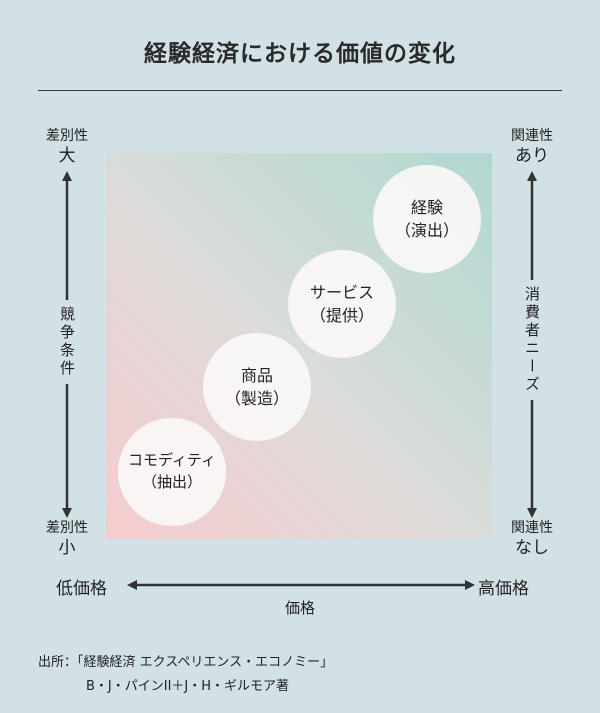  I want to click on left-top-small: 差別性, so click(67, 136).